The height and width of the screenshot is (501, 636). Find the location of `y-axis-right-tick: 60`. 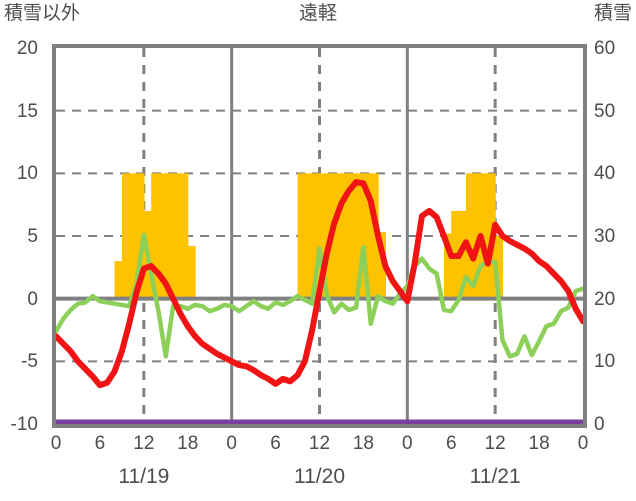

y-axis-right-tick: 60 is located at coordinates (605, 48).